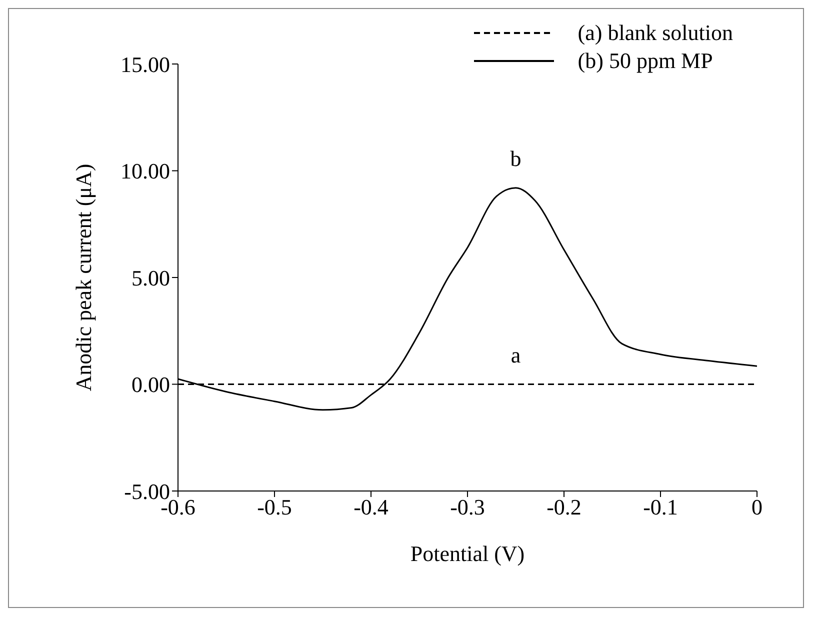 This screenshot has width=814, height=621. Describe the element at coordinates (515, 355) in the screenshot. I see `annotation: a` at that location.